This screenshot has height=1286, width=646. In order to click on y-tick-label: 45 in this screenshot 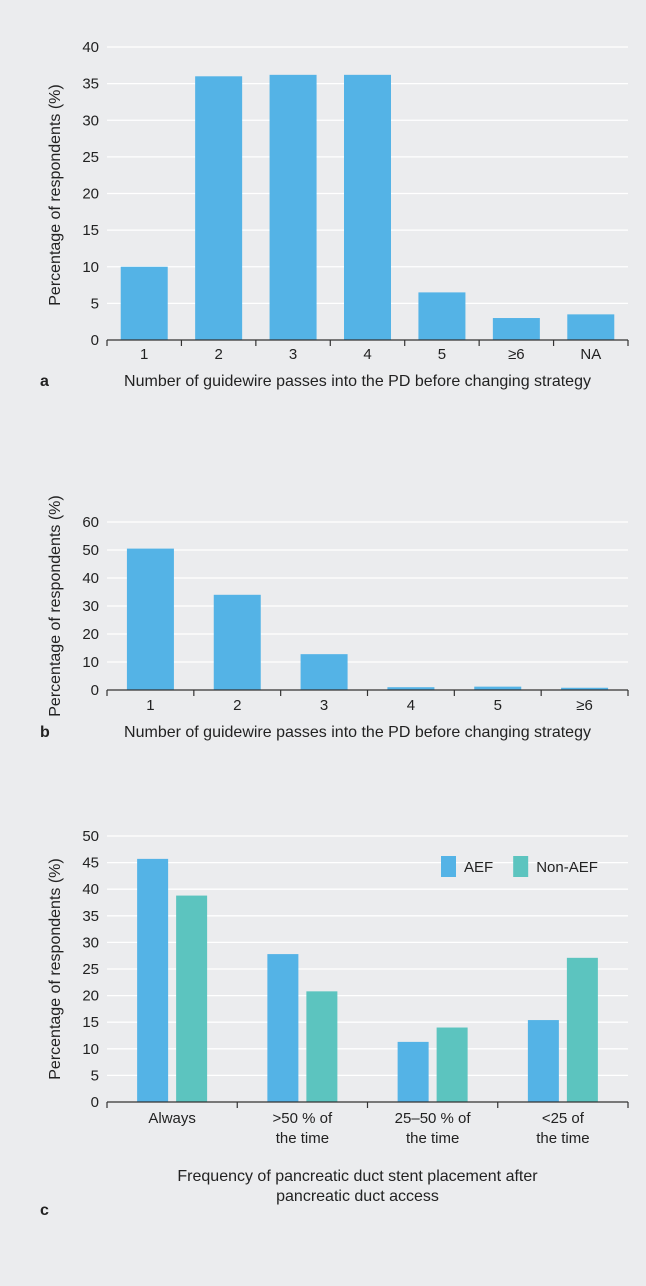, I will do `click(90, 863)`.